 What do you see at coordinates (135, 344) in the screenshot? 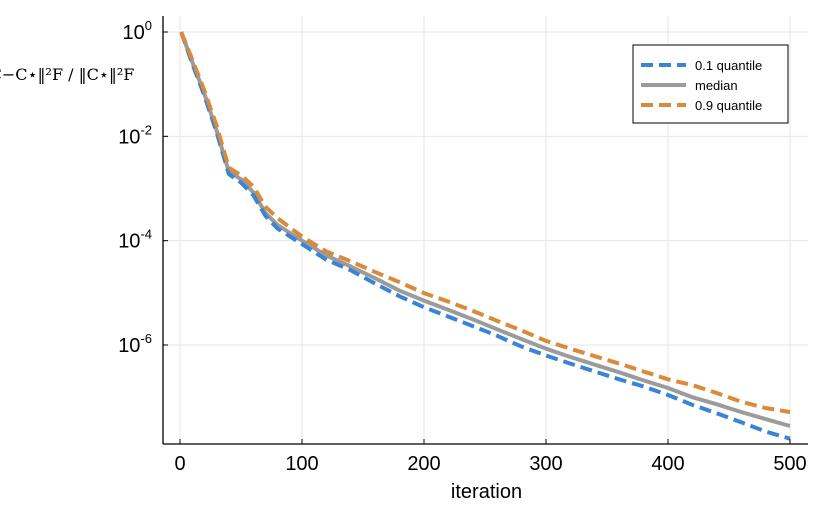
I see `y-tick-label: 10⁻⁶` at bounding box center [135, 344].